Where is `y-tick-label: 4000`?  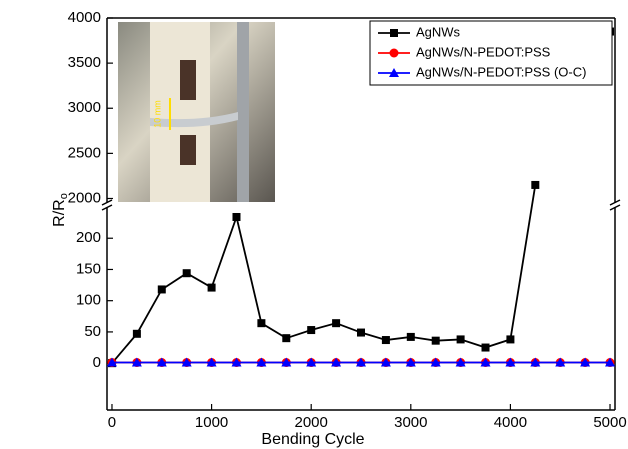 y-tick-label: 4000 is located at coordinates (84, 17).